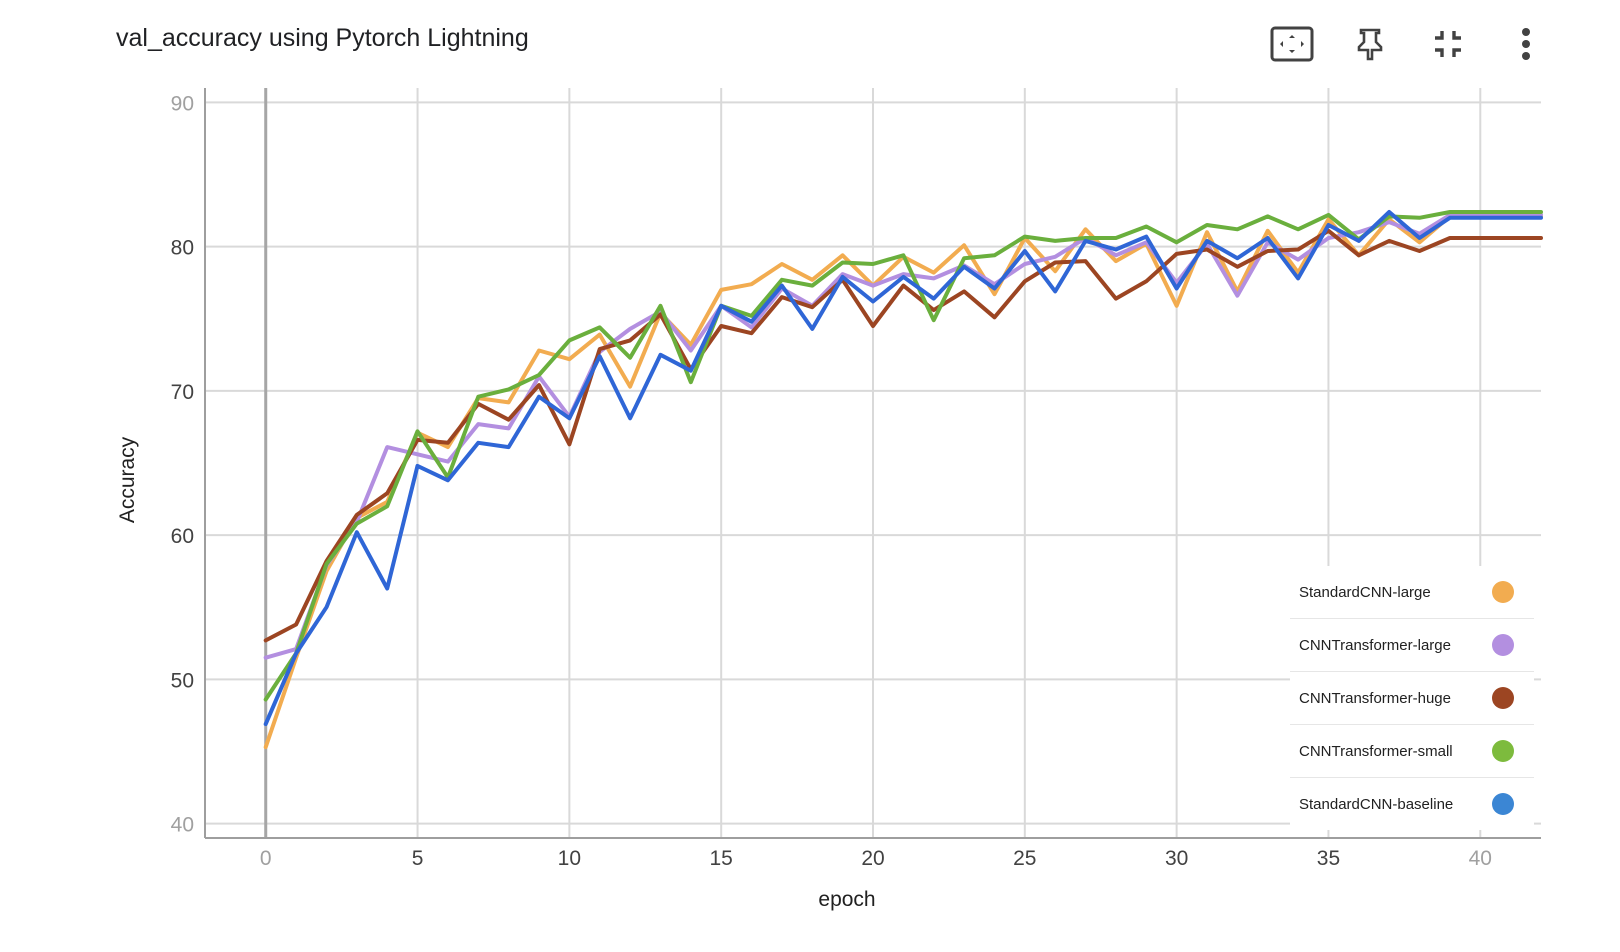 This screenshot has width=1620, height=952. What do you see at coordinates (569, 858) in the screenshot?
I see `x-tick-label: 10` at bounding box center [569, 858].